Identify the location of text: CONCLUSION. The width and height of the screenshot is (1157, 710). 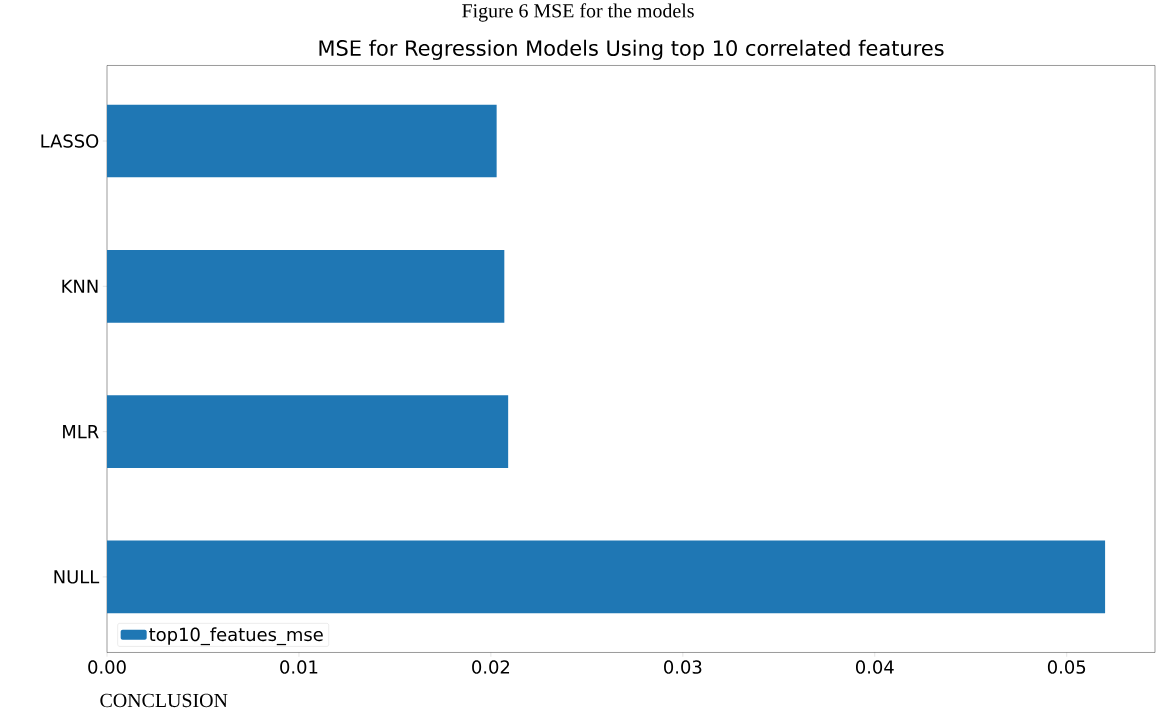
(164, 700).